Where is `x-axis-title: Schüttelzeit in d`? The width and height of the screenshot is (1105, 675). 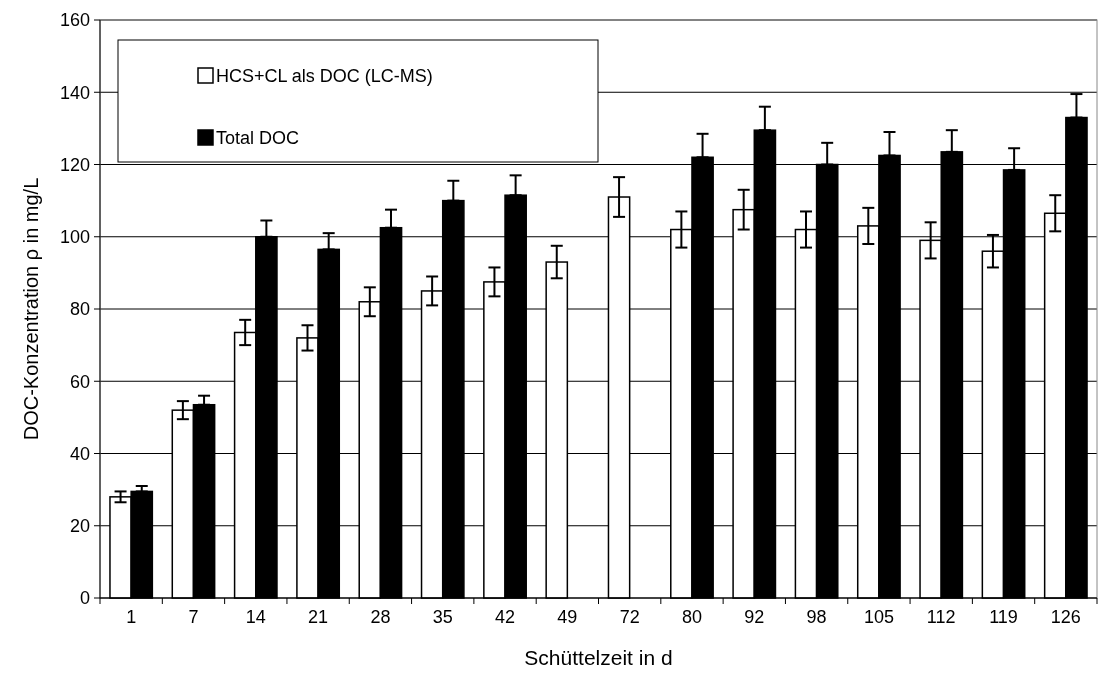
x-axis-title: Schüttelzeit in d is located at coordinates (598, 657).